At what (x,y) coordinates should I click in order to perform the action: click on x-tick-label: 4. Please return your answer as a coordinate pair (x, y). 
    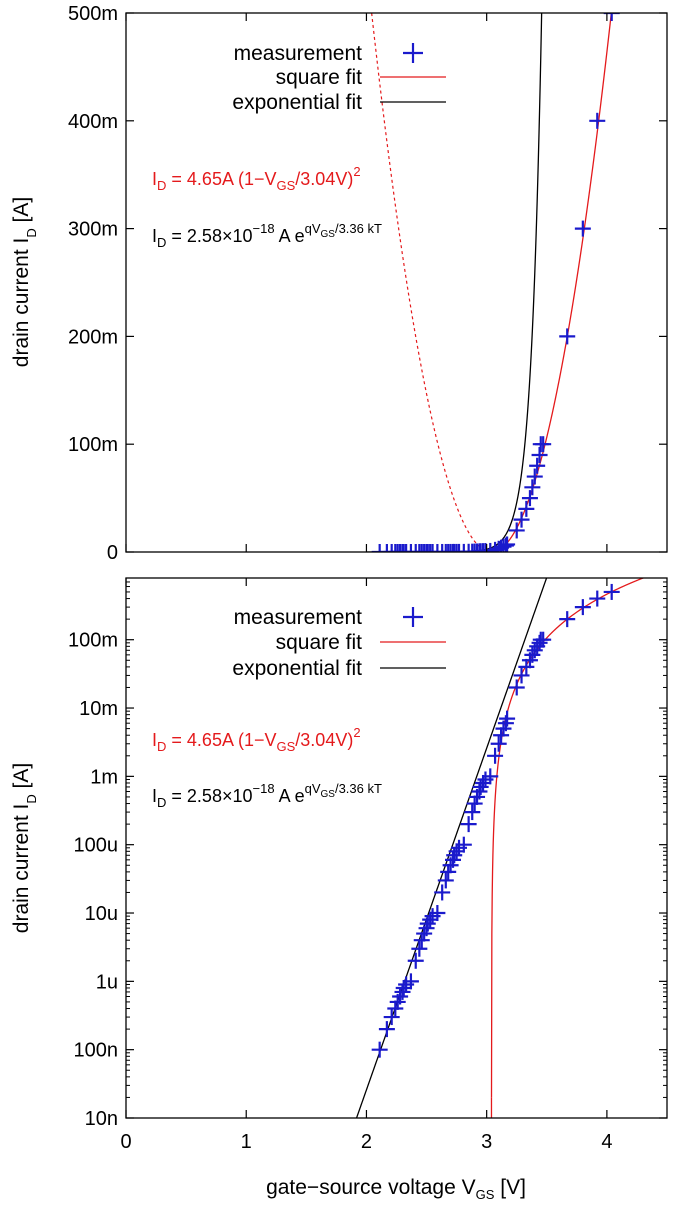
    Looking at the image, I should click on (606, 1142).